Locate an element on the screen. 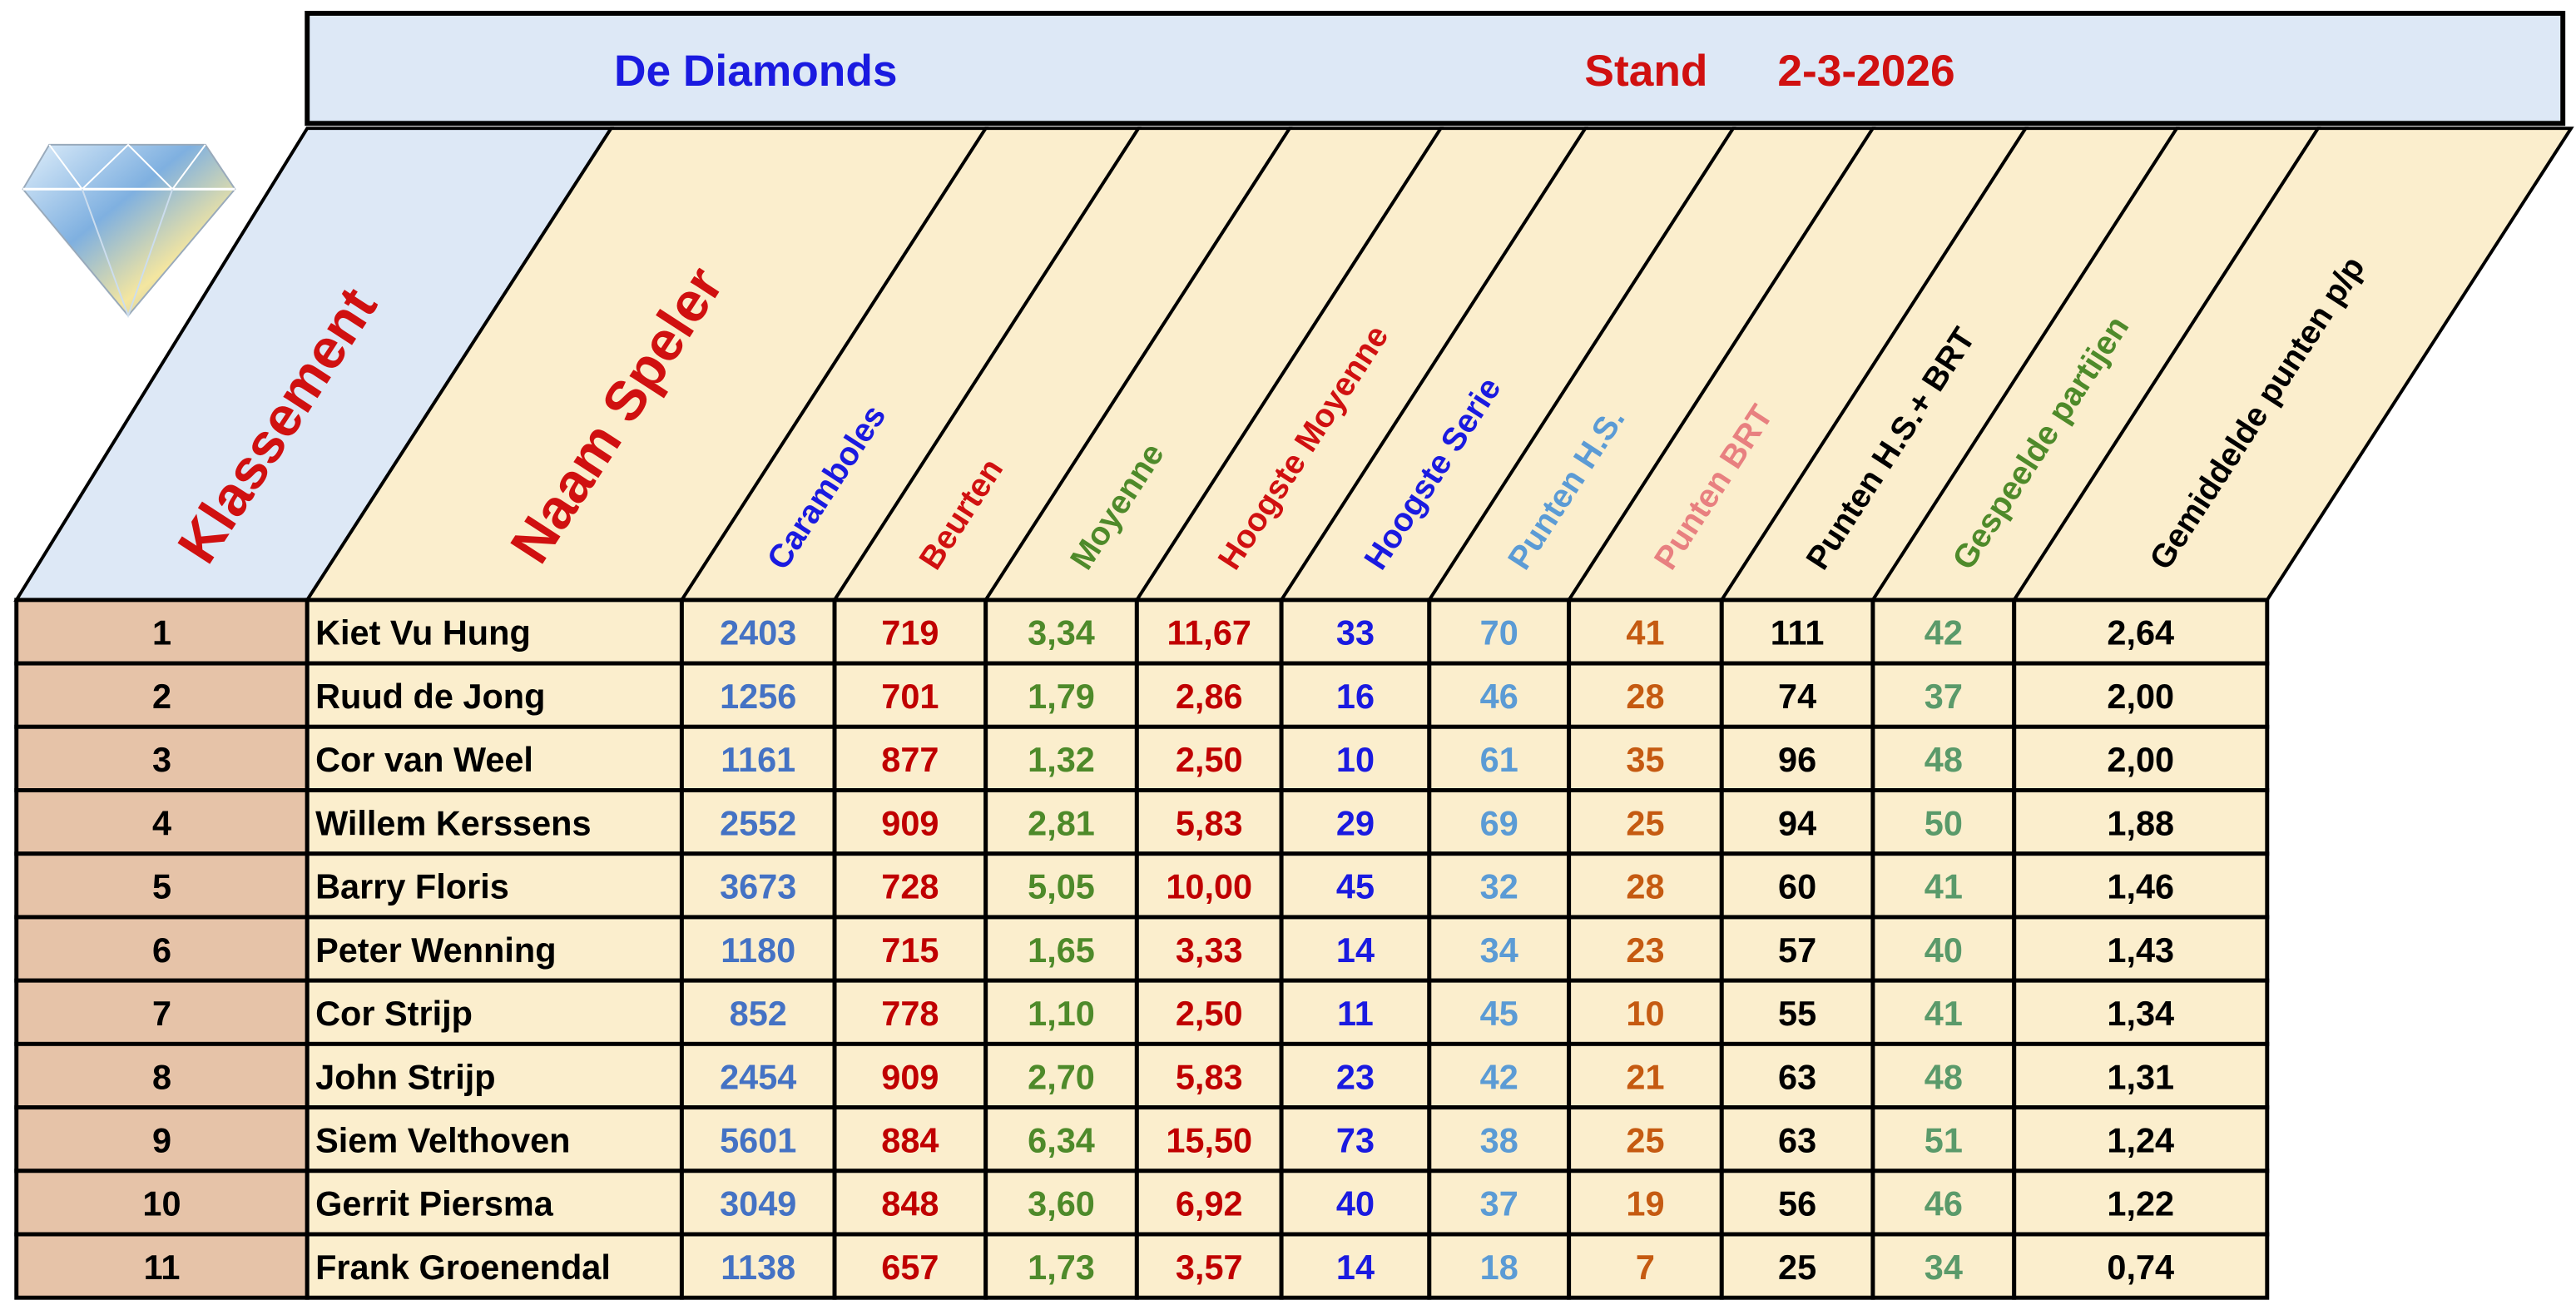 The width and height of the screenshot is (2576, 1310). cell-value: 2,70 is located at coordinates (1062, 1076).